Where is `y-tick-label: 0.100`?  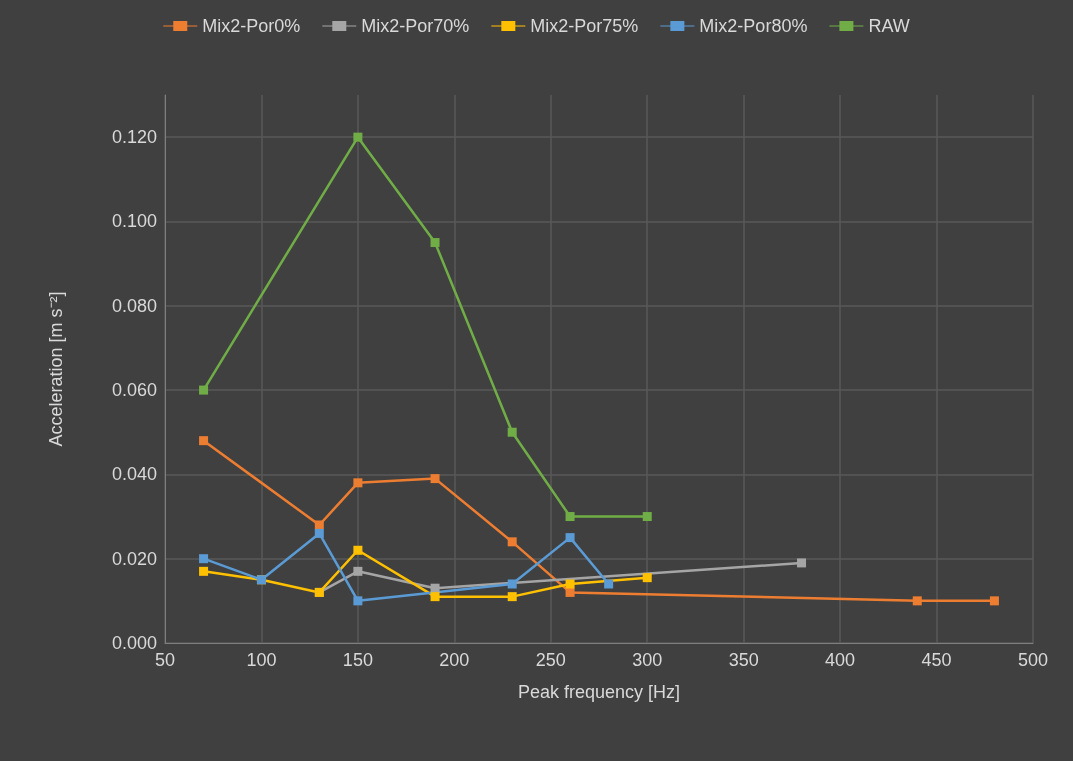
y-tick-label: 0.100 is located at coordinates (134, 221).